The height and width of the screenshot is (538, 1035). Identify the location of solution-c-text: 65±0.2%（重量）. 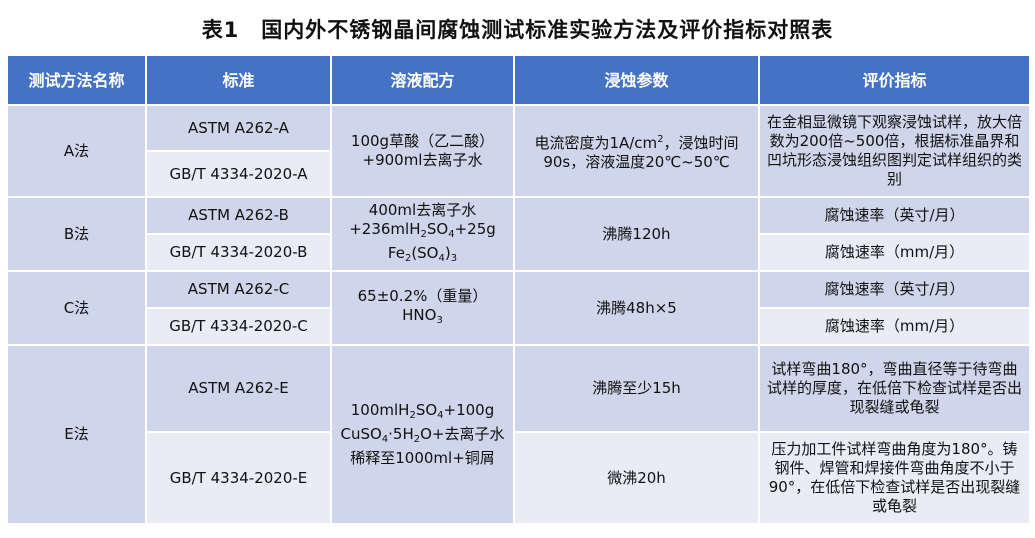
(422, 295).